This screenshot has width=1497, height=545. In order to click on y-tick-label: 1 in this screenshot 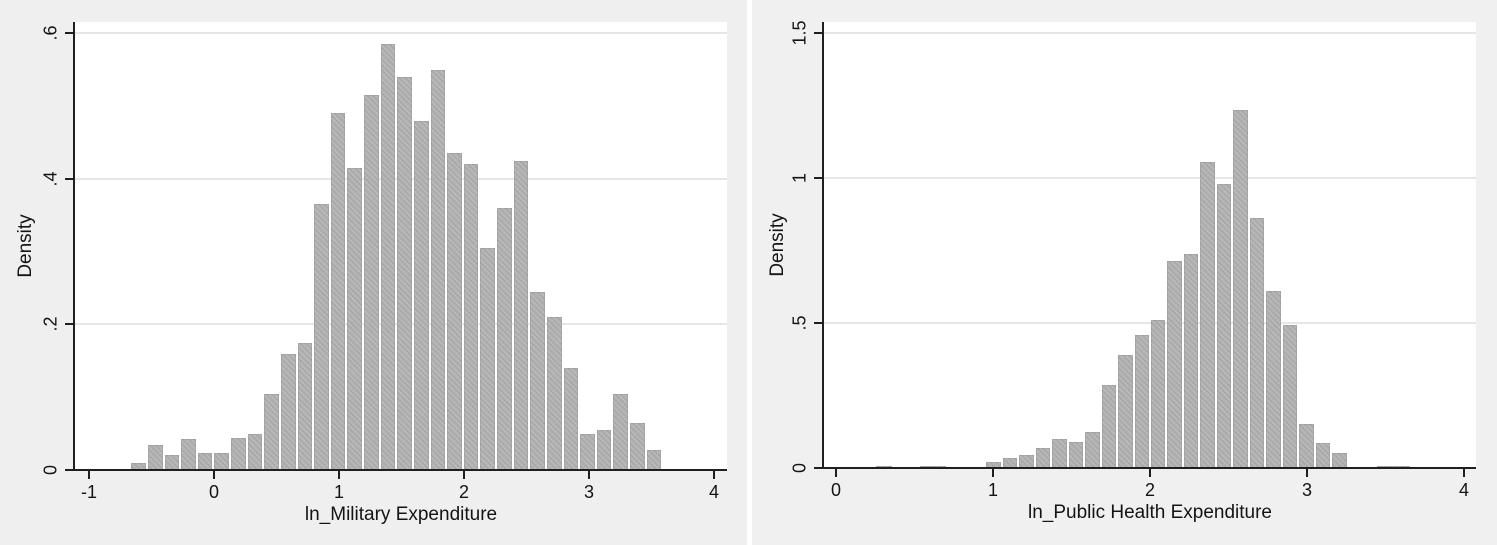, I will do `click(799, 178)`.